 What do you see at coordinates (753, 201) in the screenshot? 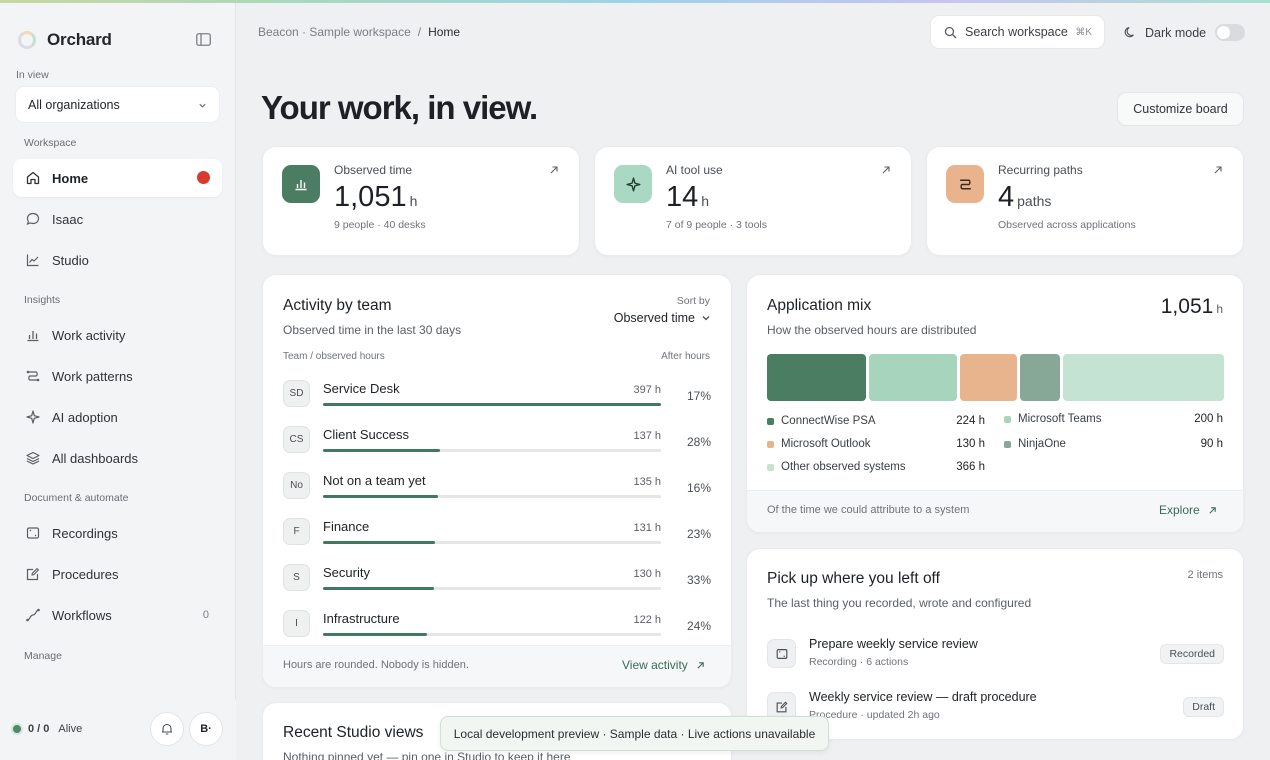
I see `stat-card-ai-tool-use: AI tool use 14 h 7 of 9 people · 3 tools` at bounding box center [753, 201].